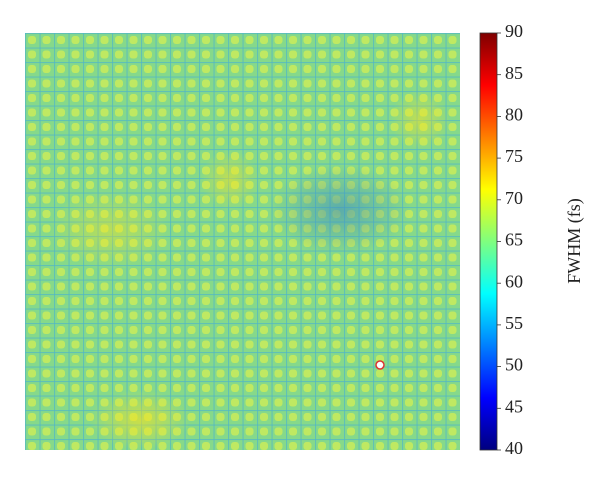  Describe the element at coordinates (514, 281) in the screenshot. I see `colorbar-tick-label: 60` at that location.